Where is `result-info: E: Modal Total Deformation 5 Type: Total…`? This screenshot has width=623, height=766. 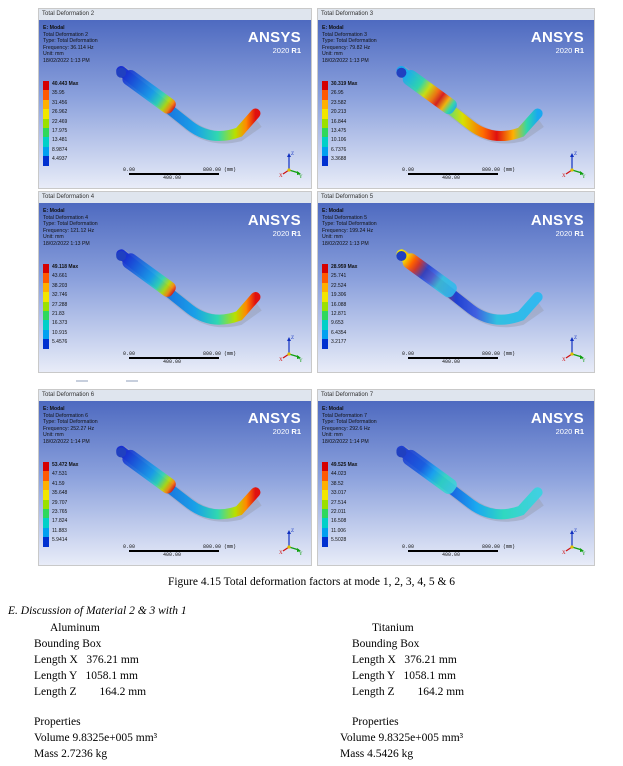 result-info: E: Modal Total Deformation 5 Type: Total… is located at coordinates (349, 228).